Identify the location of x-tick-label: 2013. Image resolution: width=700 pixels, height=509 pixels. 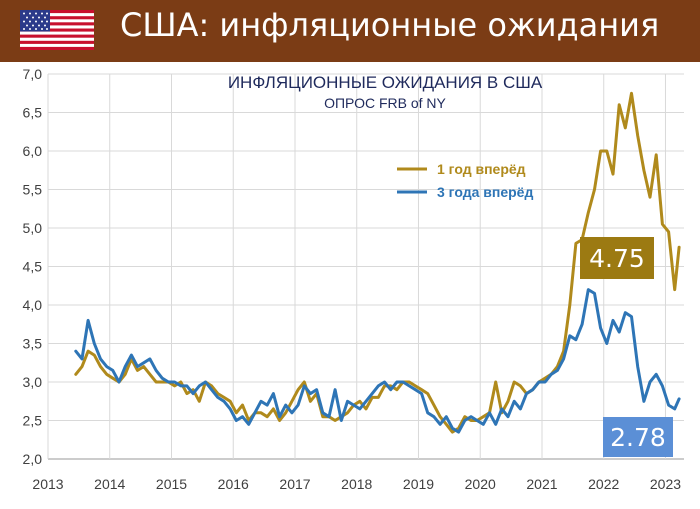
(47, 484).